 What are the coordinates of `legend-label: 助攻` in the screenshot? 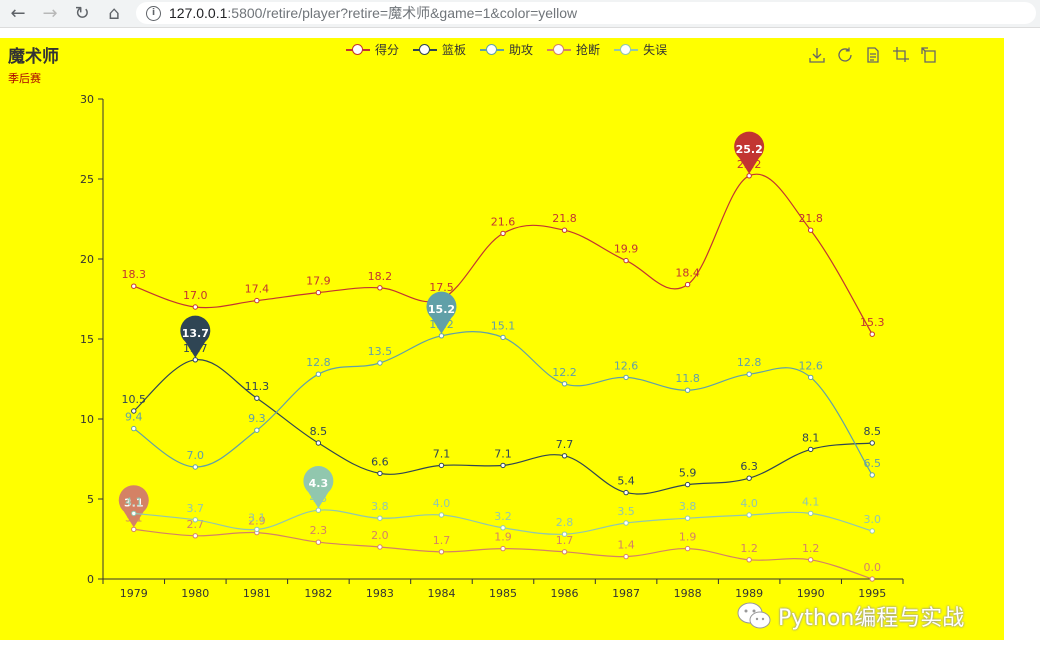 It's located at (521, 50).